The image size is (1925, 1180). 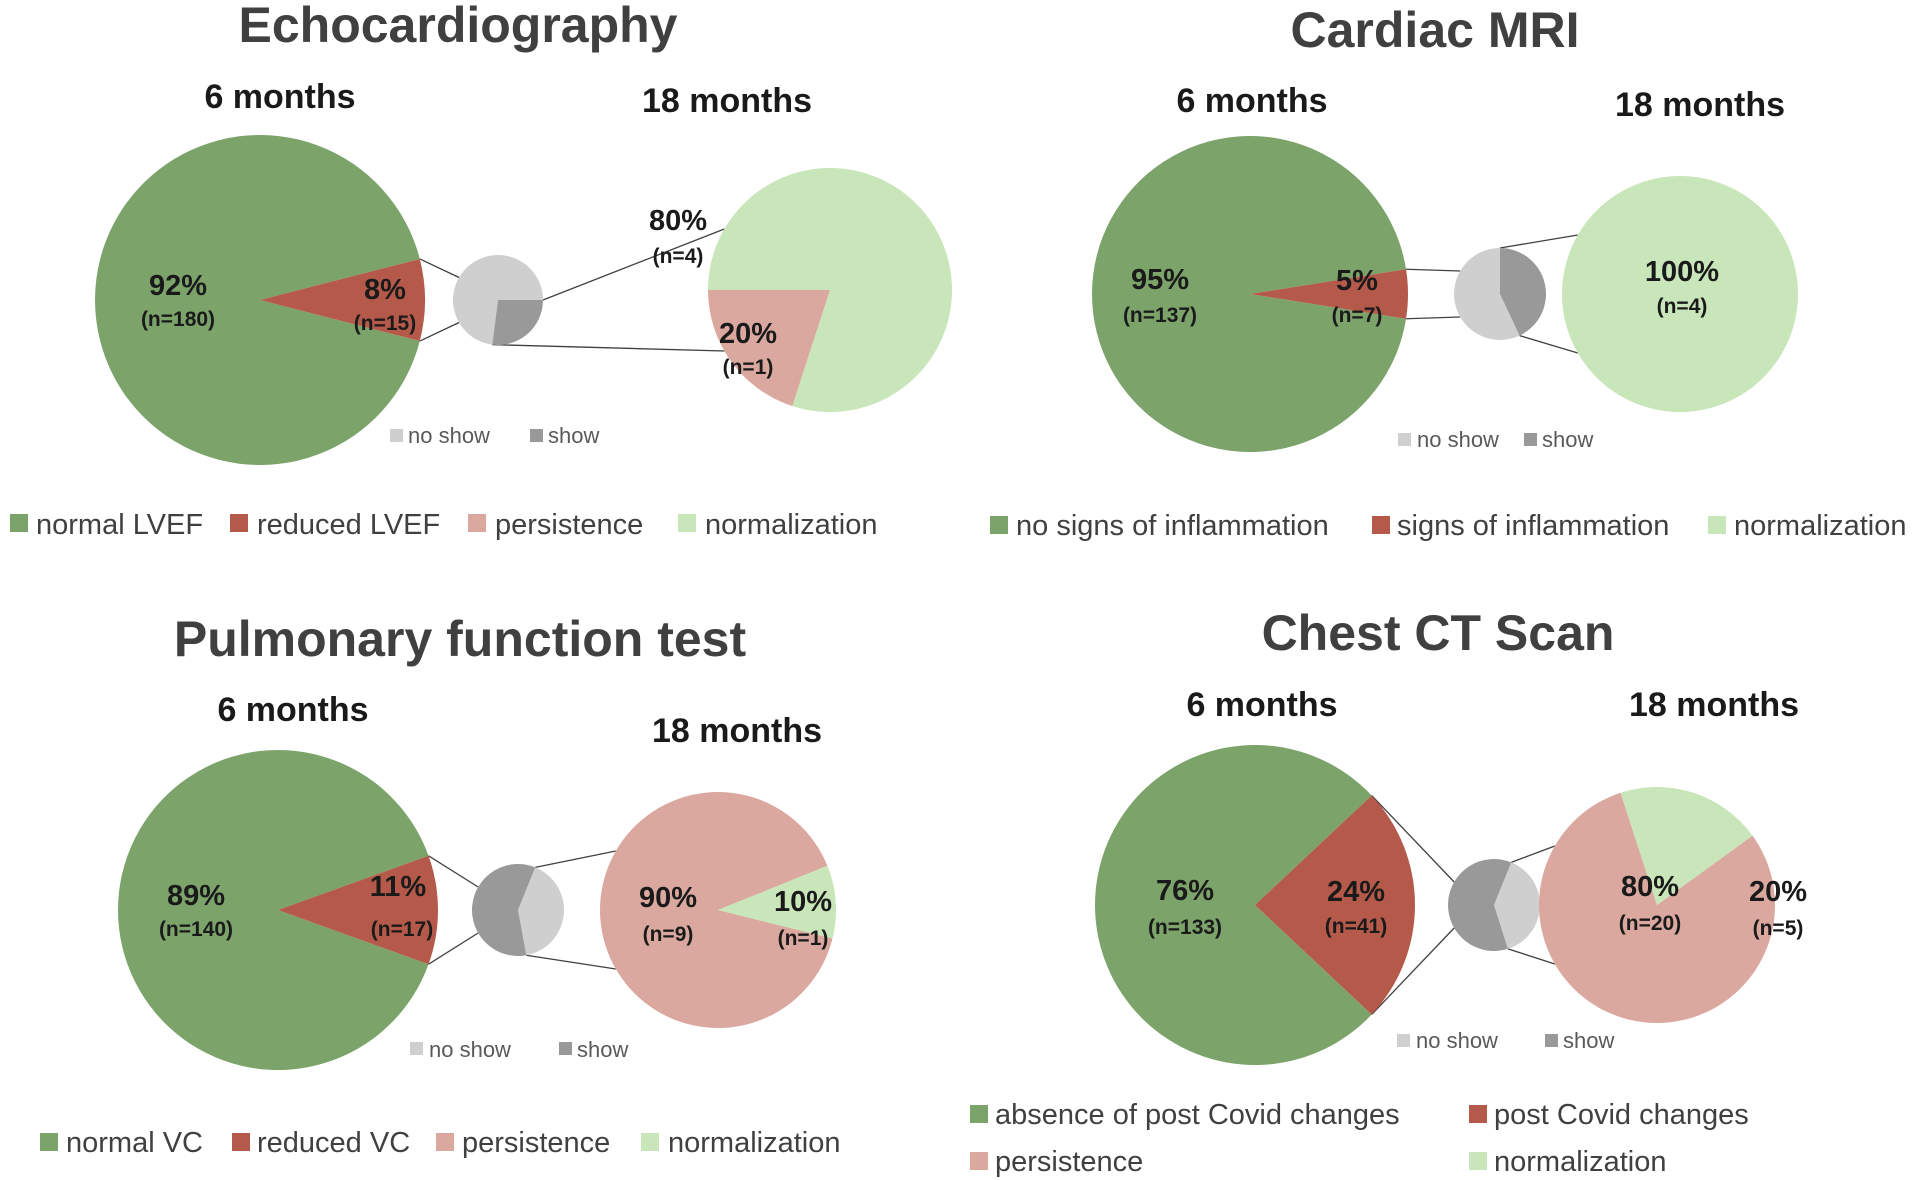 I want to click on main-n-label: (n=140), so click(x=196, y=929).